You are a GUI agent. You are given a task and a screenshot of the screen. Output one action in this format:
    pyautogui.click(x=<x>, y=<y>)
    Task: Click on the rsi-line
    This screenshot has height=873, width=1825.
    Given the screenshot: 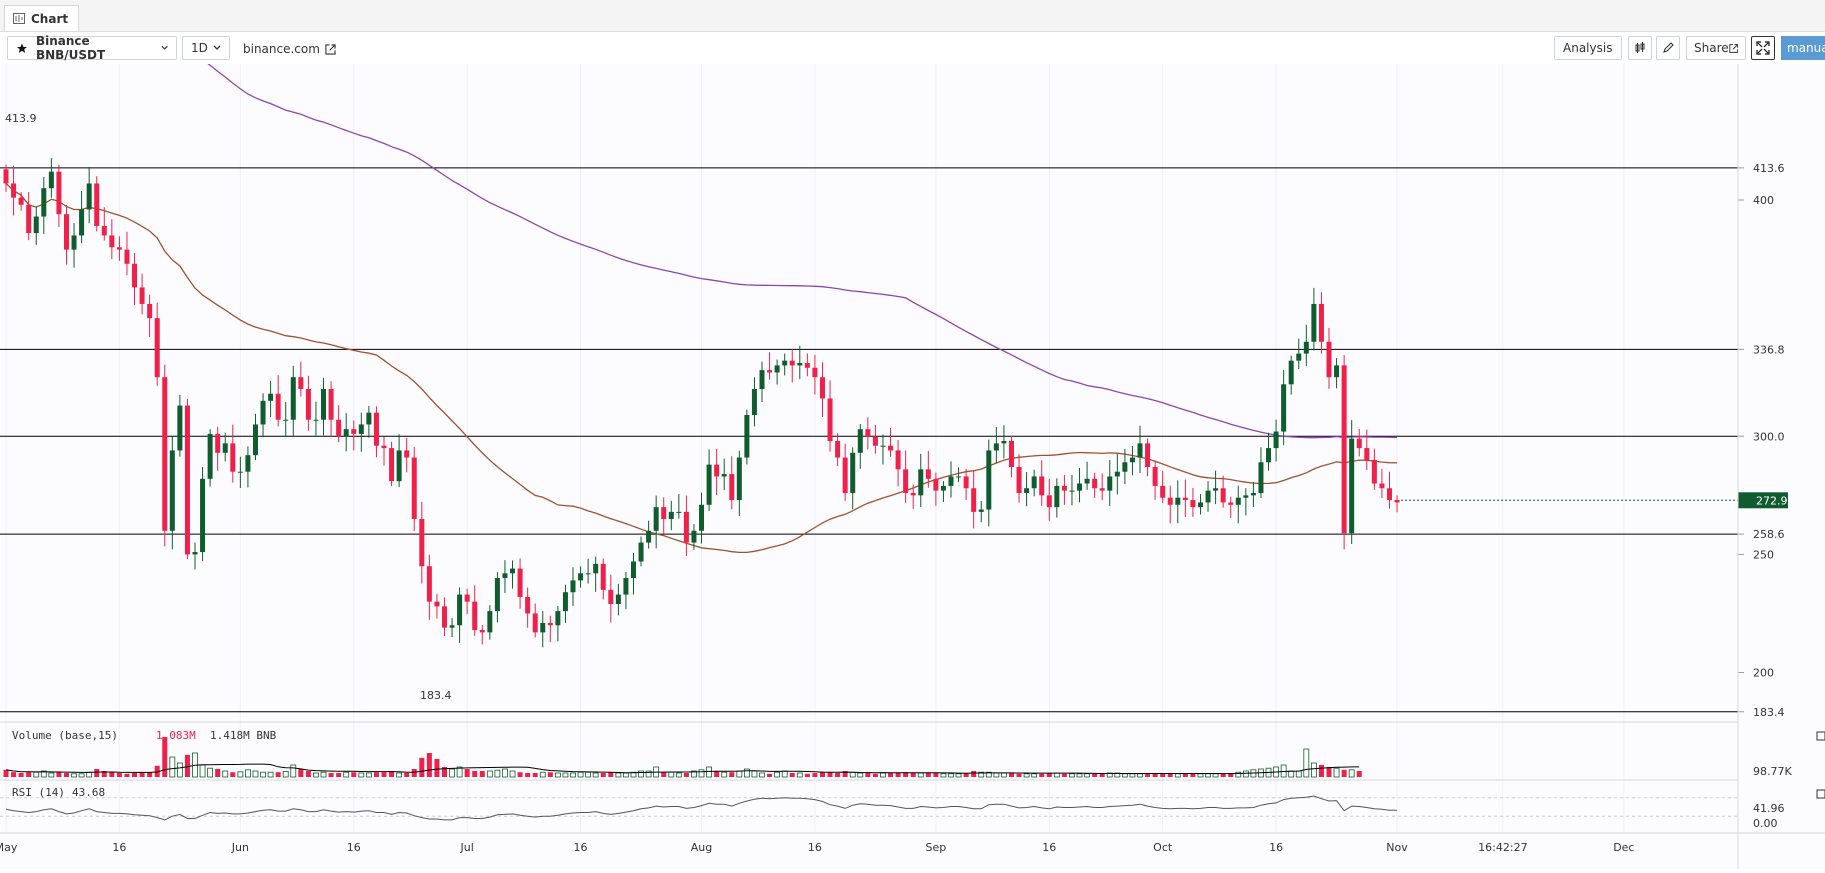 What is the action you would take?
    pyautogui.click(x=701, y=808)
    